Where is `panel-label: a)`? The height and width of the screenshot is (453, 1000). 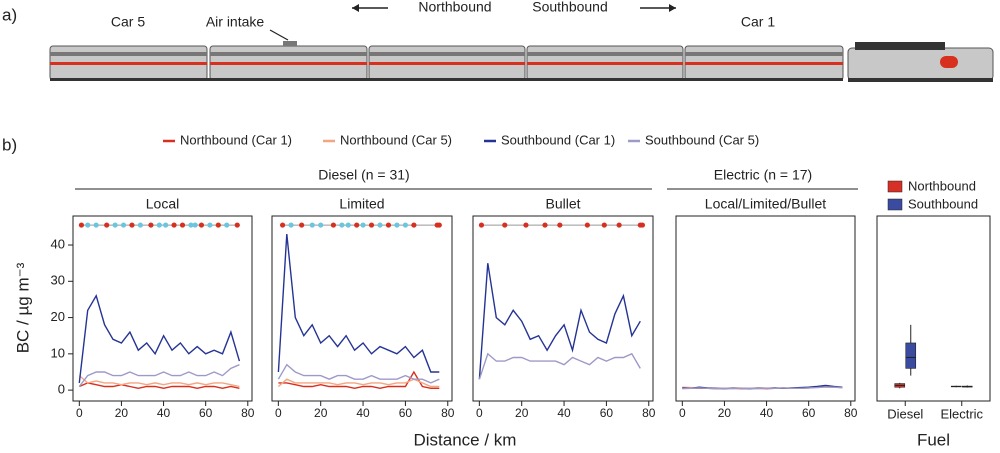 panel-label: a) is located at coordinates (9, 14).